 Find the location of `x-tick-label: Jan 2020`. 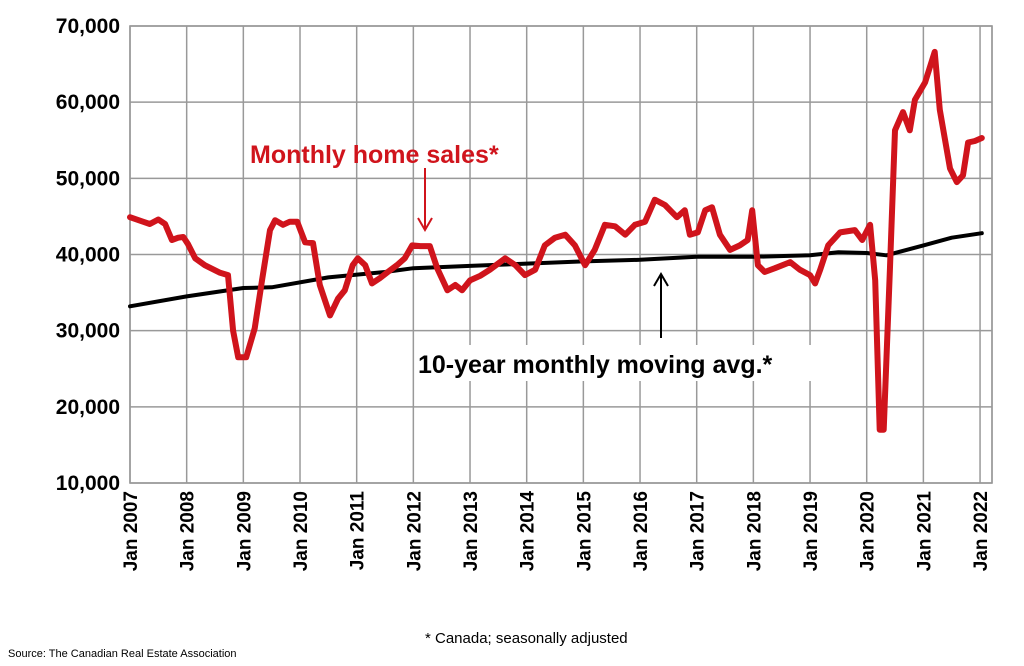

x-tick-label: Jan 2020 is located at coordinates (868, 531).